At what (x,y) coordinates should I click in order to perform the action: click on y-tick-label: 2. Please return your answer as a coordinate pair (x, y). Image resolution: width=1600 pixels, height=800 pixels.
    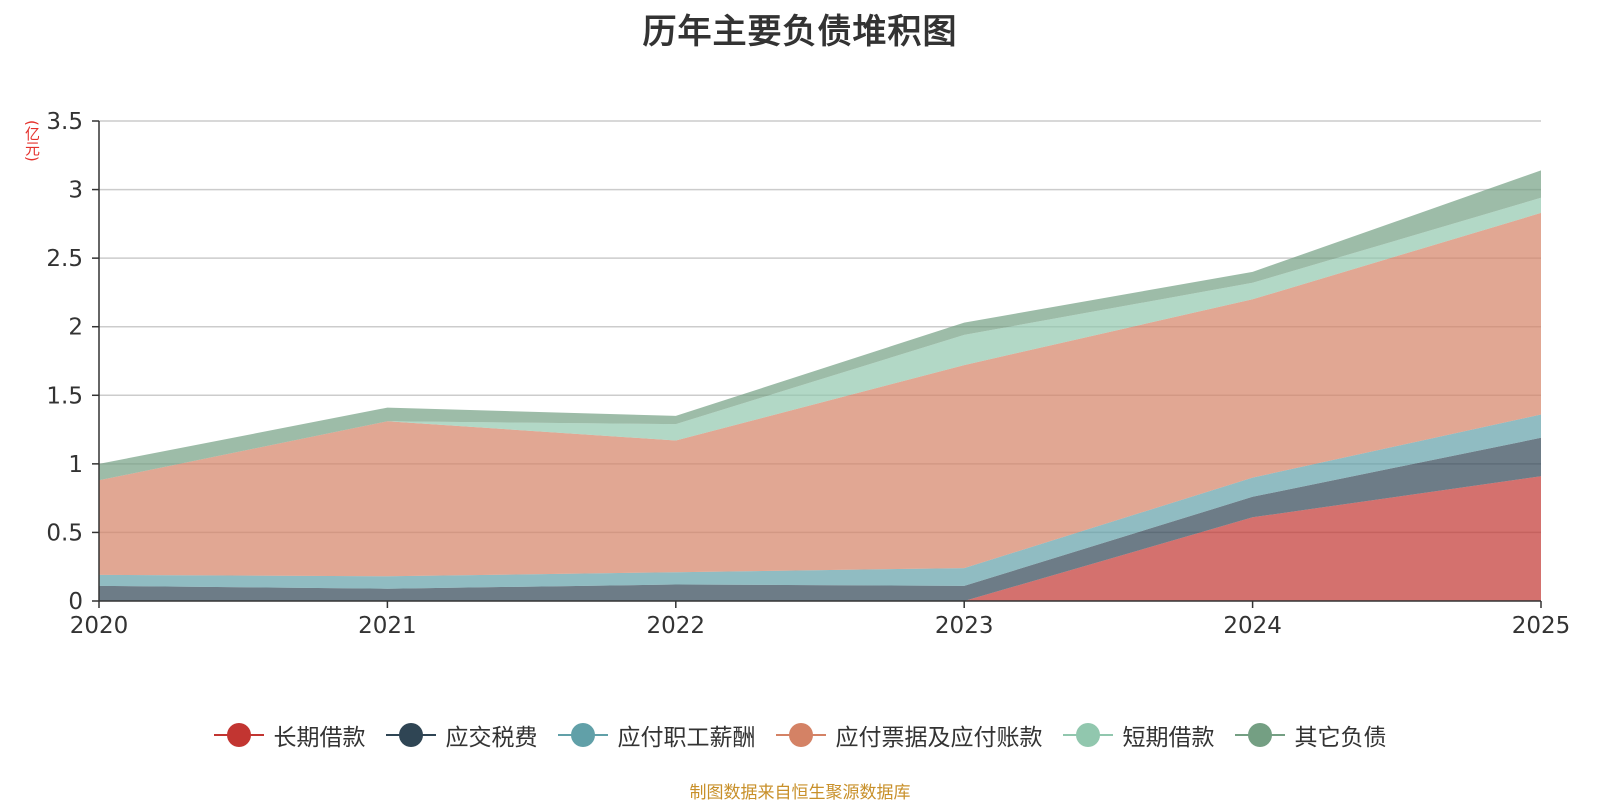
    Looking at the image, I should click on (75, 328).